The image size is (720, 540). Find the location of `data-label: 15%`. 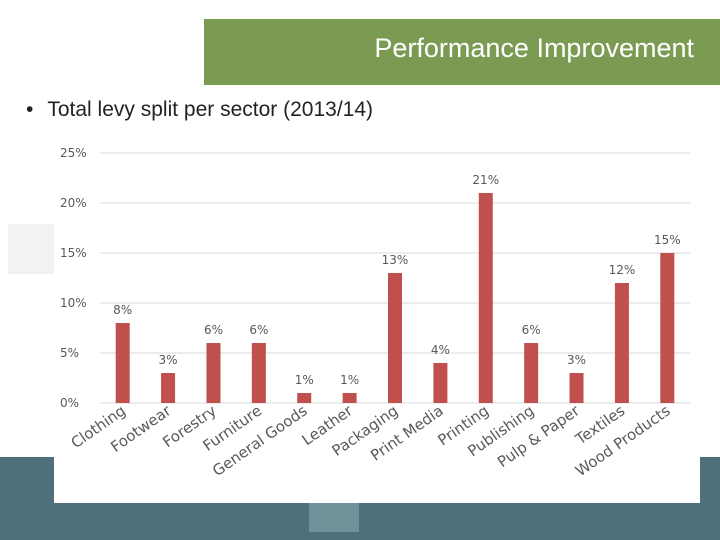

data-label: 15% is located at coordinates (667, 240).